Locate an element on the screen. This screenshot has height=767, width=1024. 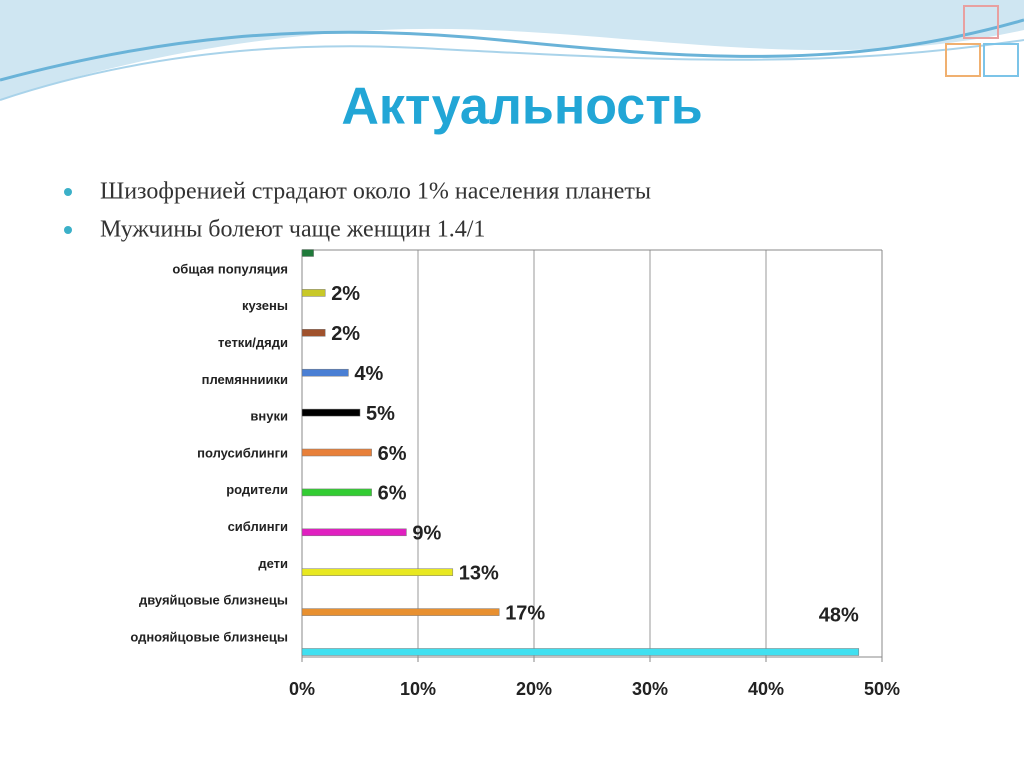
category-label: внуки is located at coordinates (269, 416).